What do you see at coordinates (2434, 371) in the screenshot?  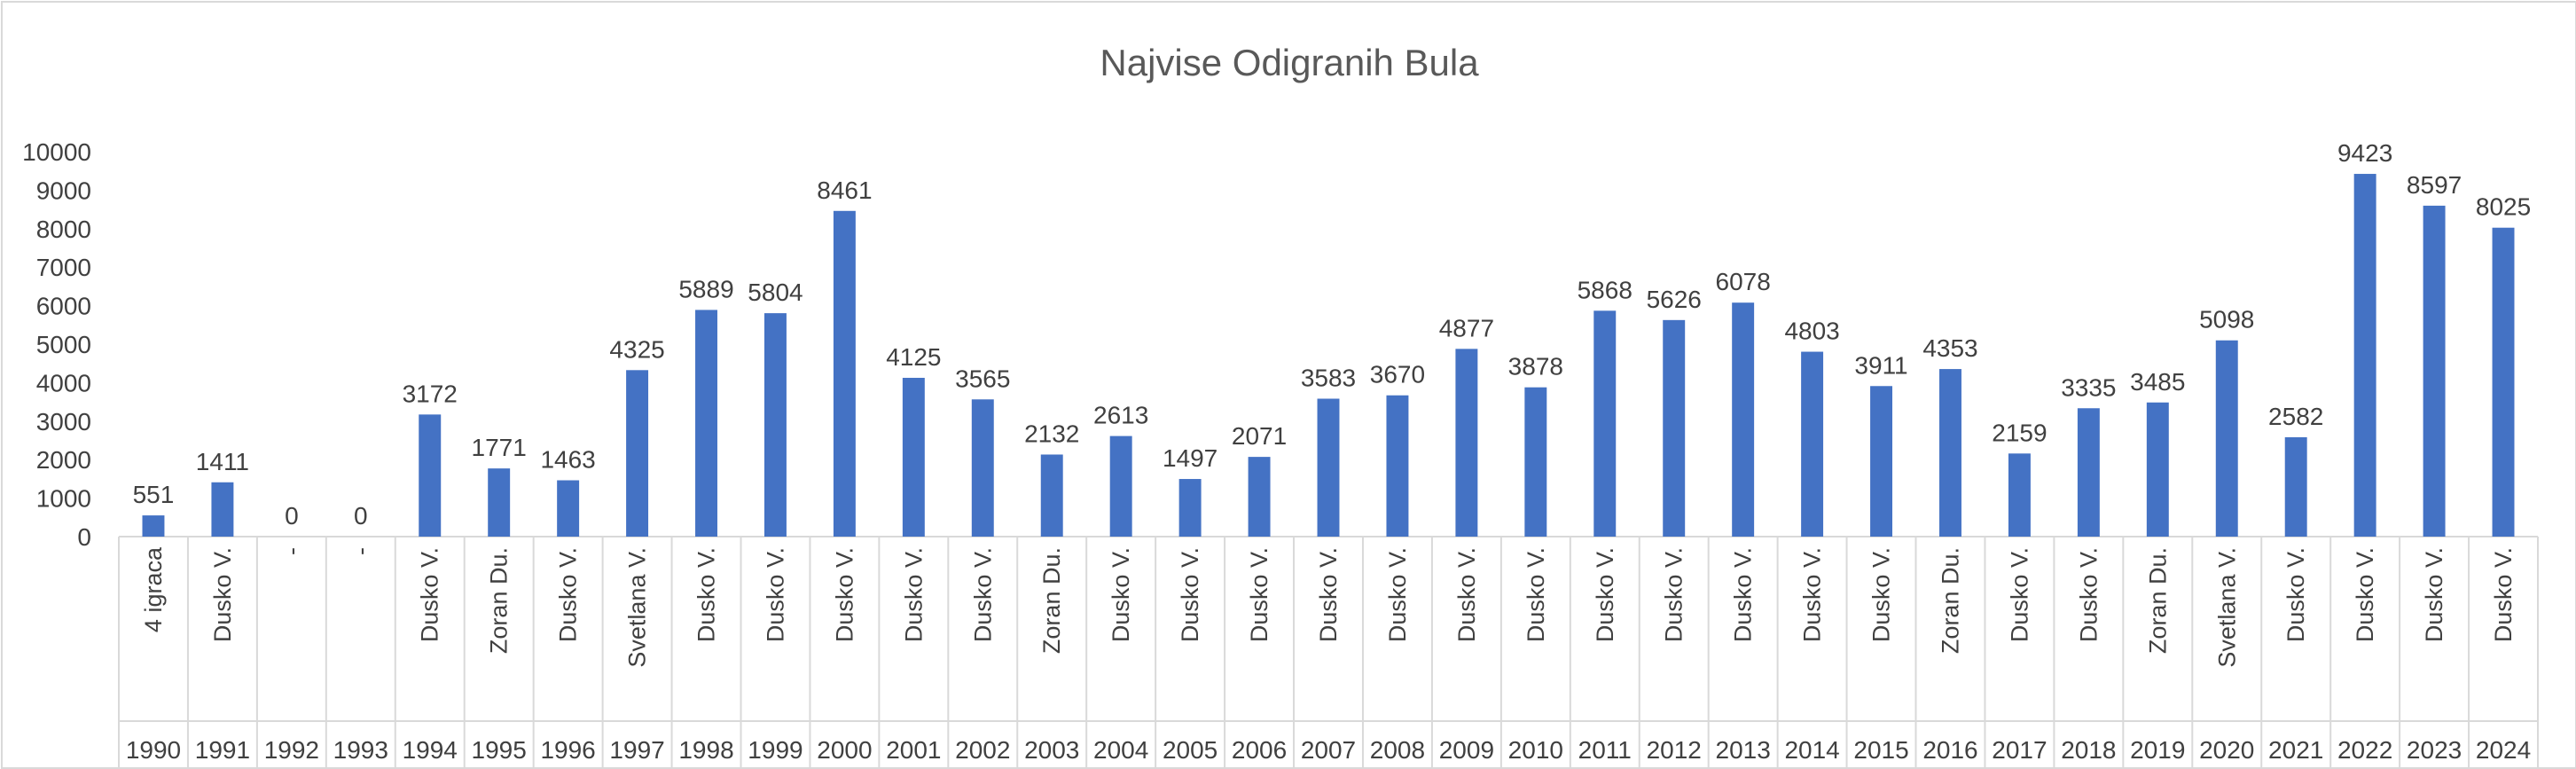 I see `bar-2023` at bounding box center [2434, 371].